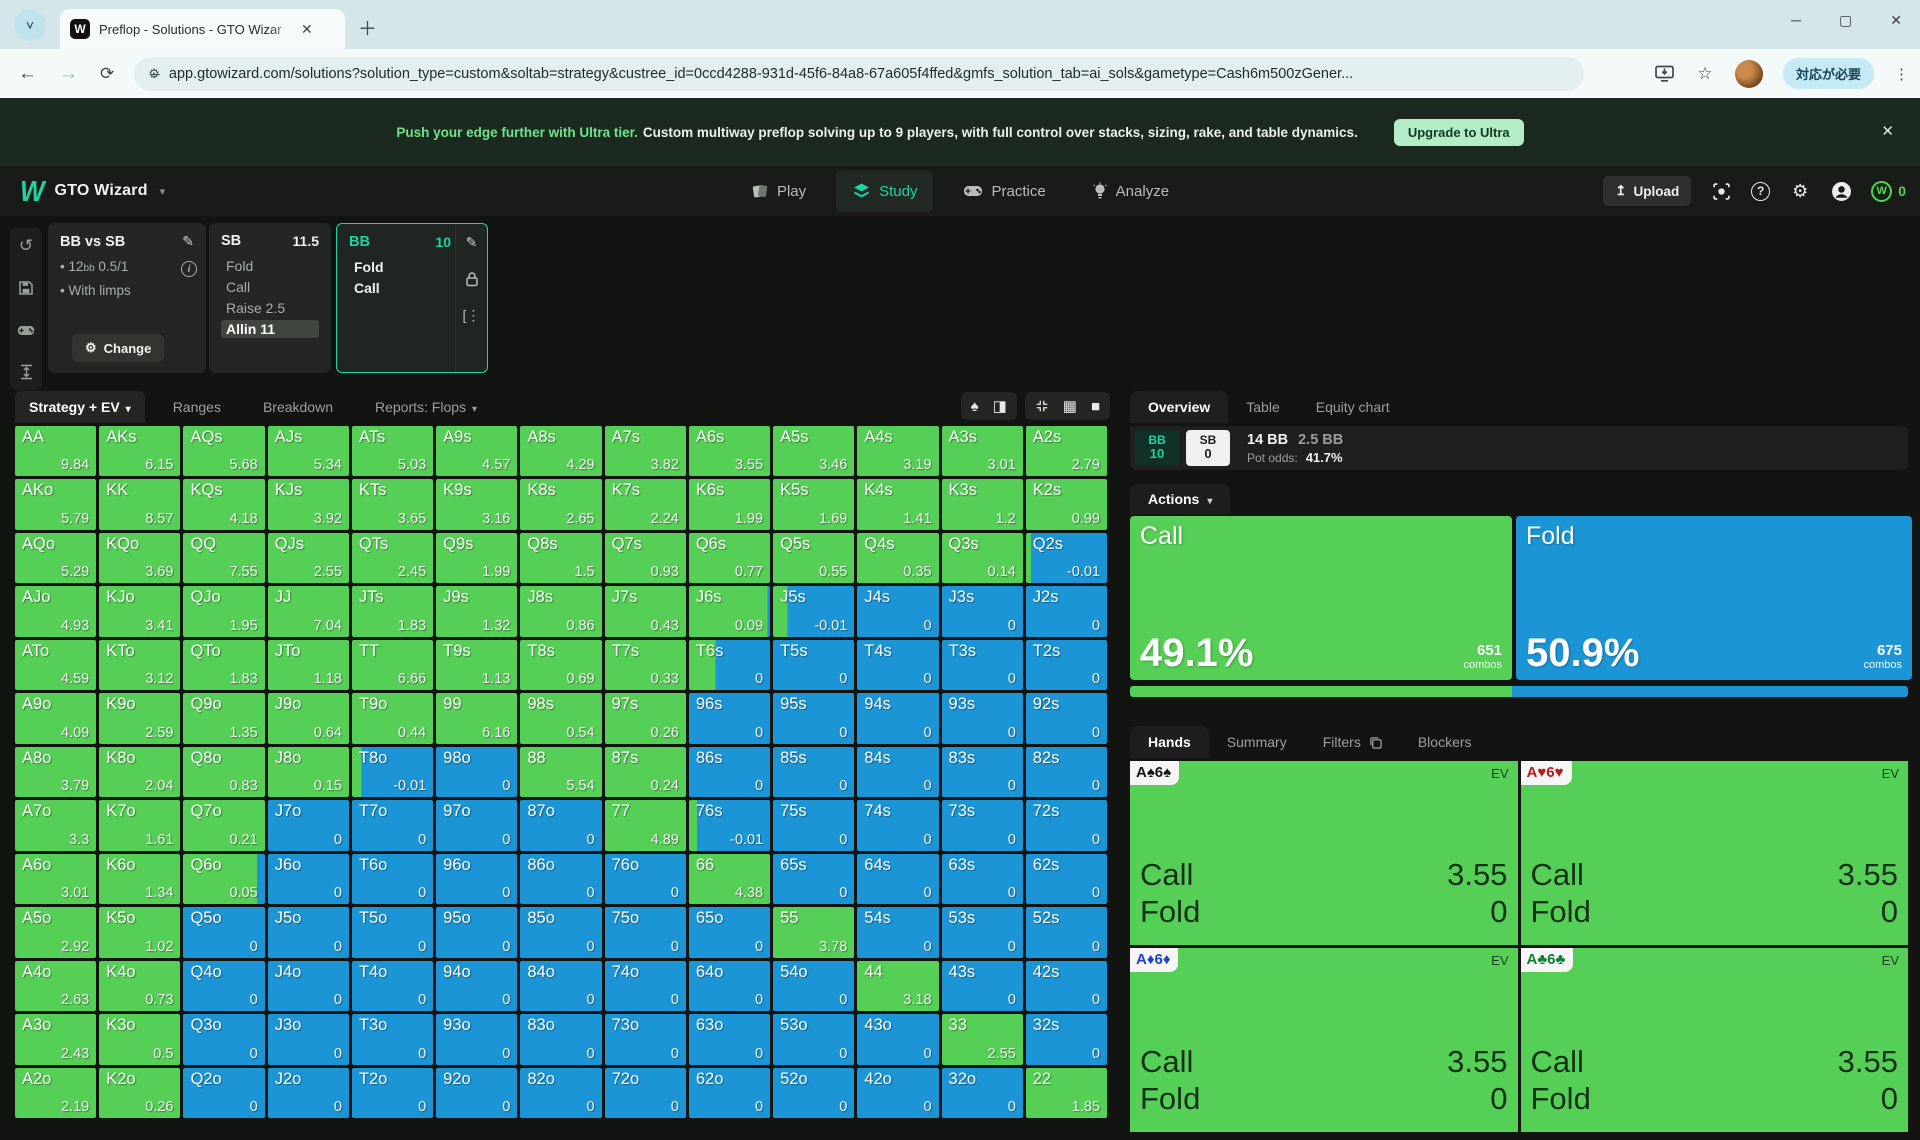 Image resolution: width=1920 pixels, height=1140 pixels. Describe the element at coordinates (1066, 879) in the screenshot. I see `hand-cell-62s: 62s 0` at that location.